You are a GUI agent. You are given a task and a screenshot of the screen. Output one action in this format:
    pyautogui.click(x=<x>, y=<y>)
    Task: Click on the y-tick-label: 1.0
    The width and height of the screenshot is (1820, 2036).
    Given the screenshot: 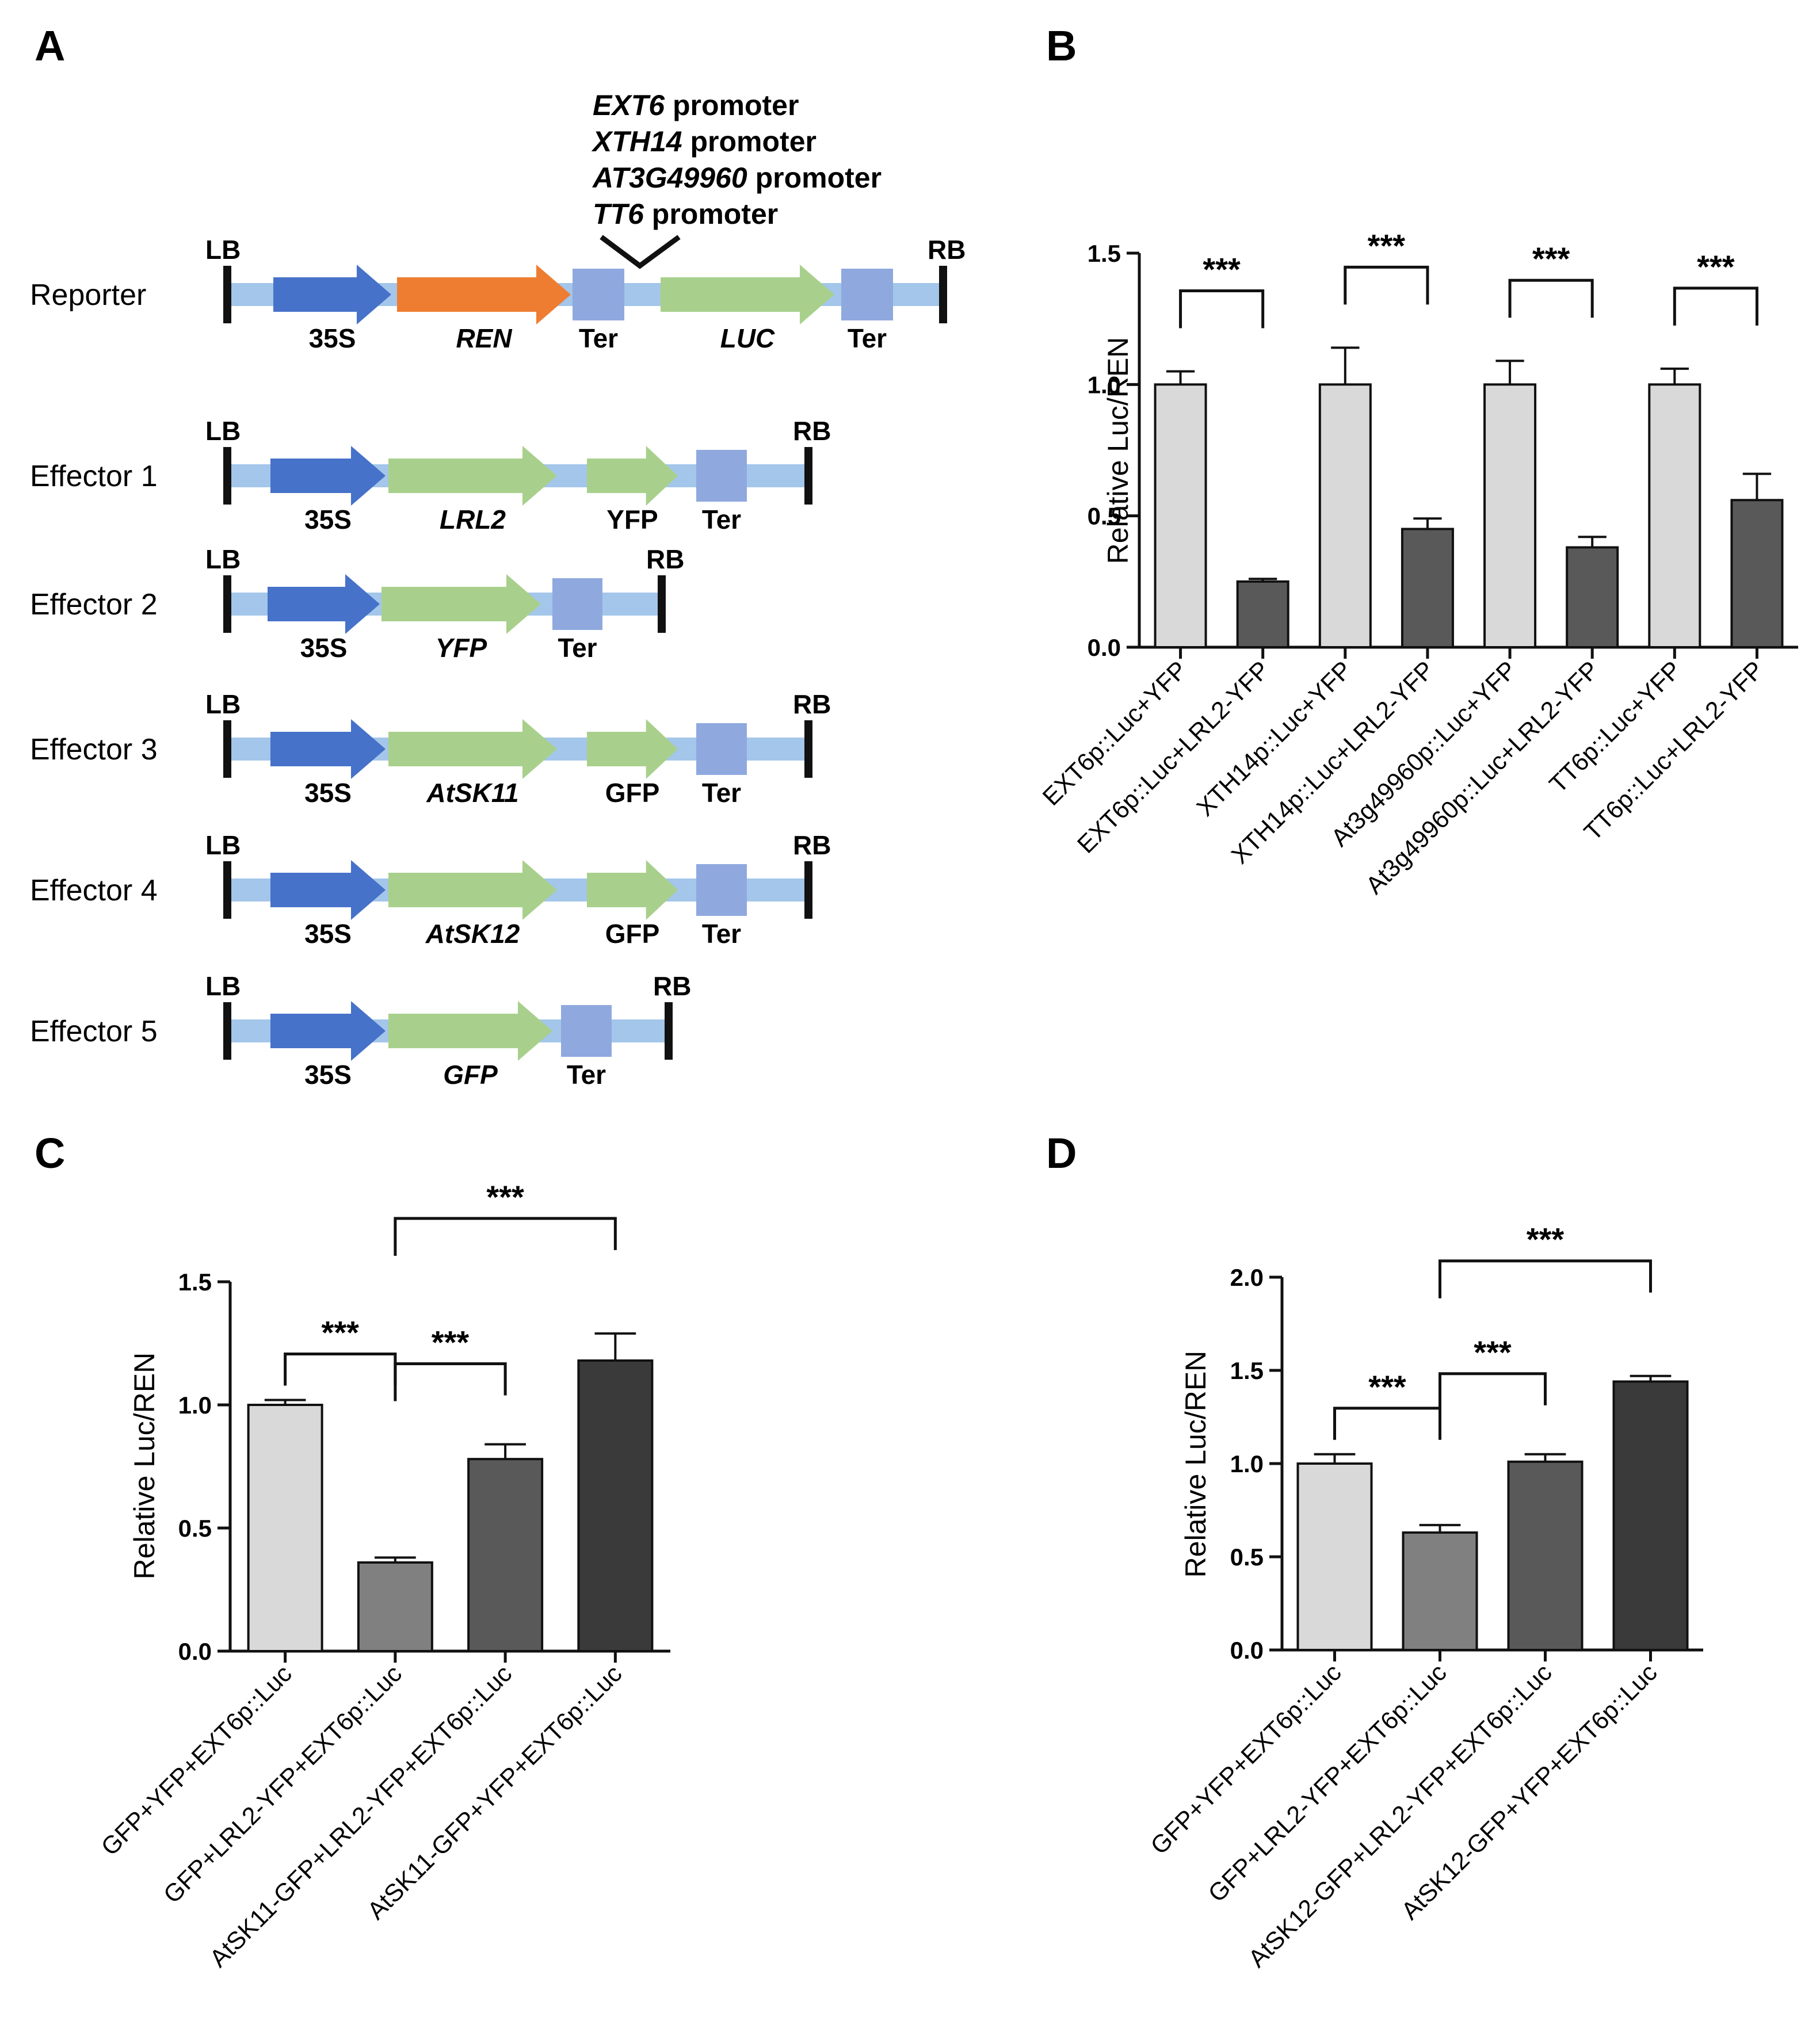 What is the action you would take?
    pyautogui.click(x=1247, y=1463)
    